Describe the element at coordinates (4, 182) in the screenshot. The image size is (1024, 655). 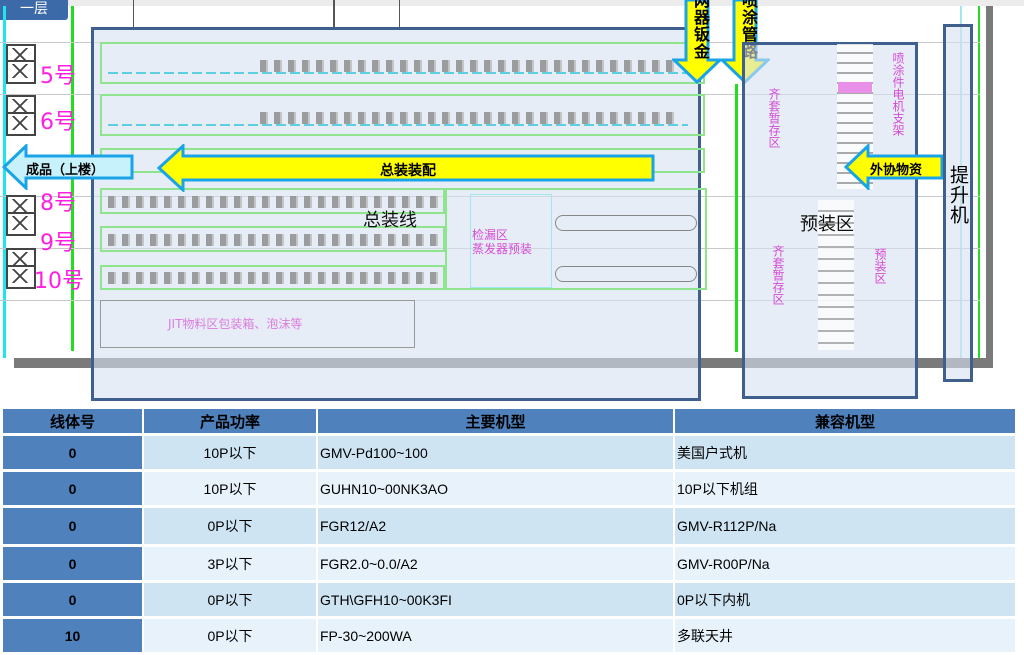
I see `cyan-line` at that location.